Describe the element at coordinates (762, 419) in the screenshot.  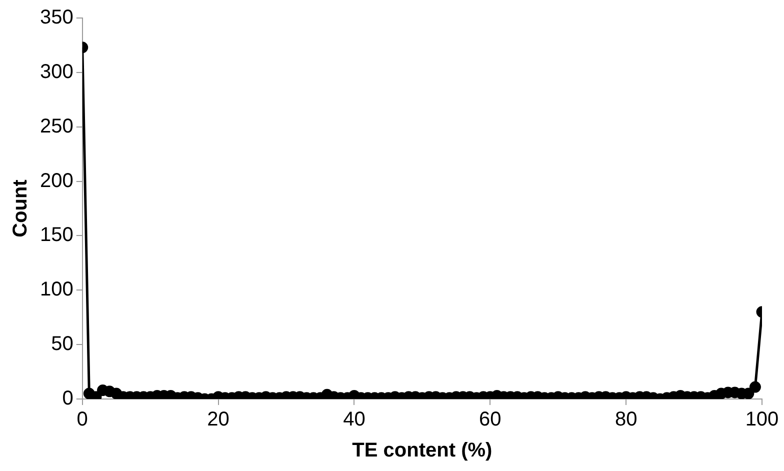
I see `x-tick-label: 100` at that location.